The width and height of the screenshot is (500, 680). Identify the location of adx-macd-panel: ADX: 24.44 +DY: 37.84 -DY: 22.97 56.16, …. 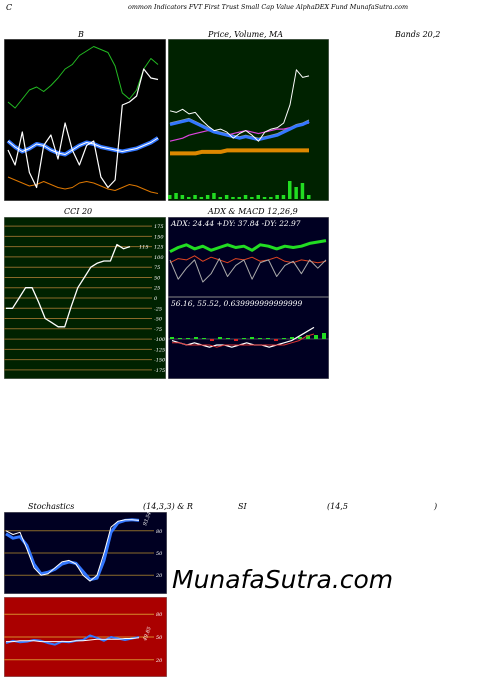
(248, 298).